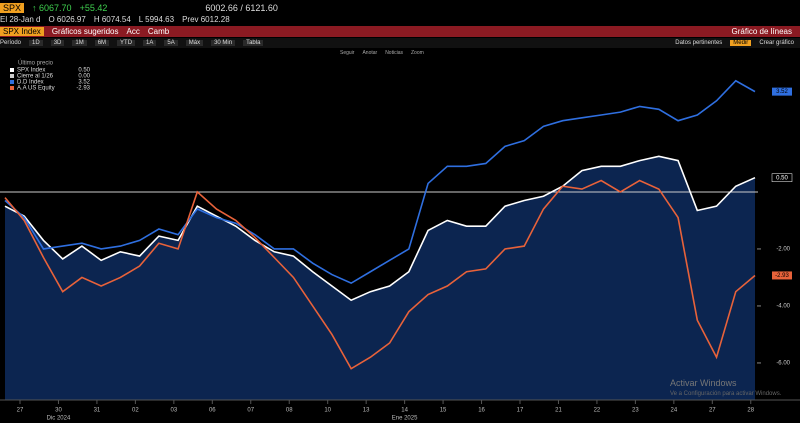 This screenshot has height=423, width=800. What do you see at coordinates (59, 419) in the screenshot?
I see `period-label: Dic 2024` at bounding box center [59, 419].